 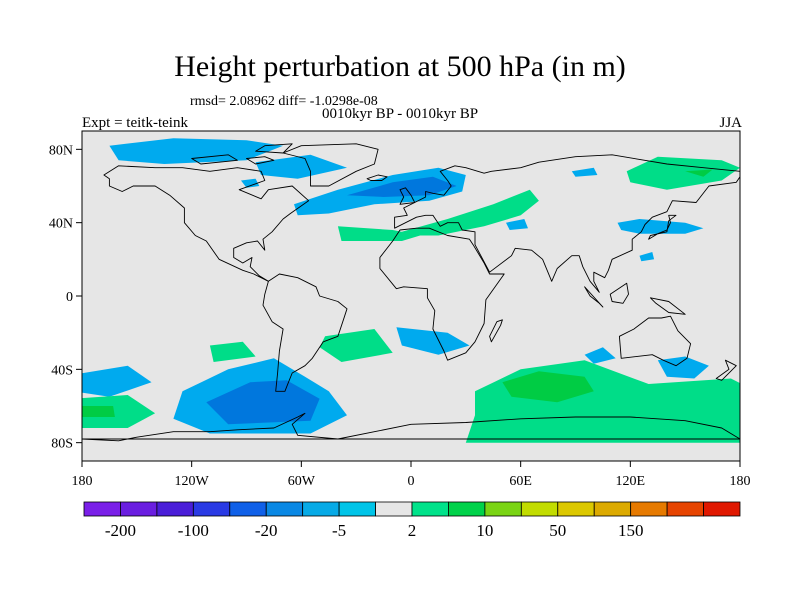 I want to click on colorbar-label: -5, so click(x=339, y=530).